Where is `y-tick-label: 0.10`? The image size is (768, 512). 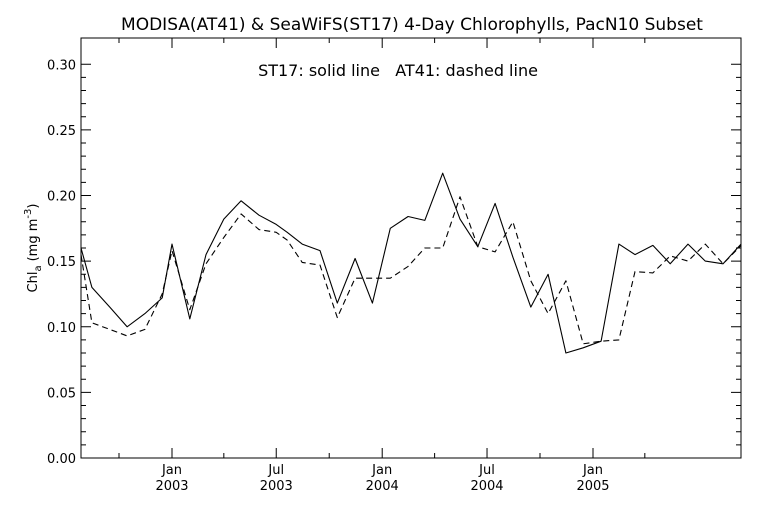 y-tick-label: 0.10 is located at coordinates (61, 328).